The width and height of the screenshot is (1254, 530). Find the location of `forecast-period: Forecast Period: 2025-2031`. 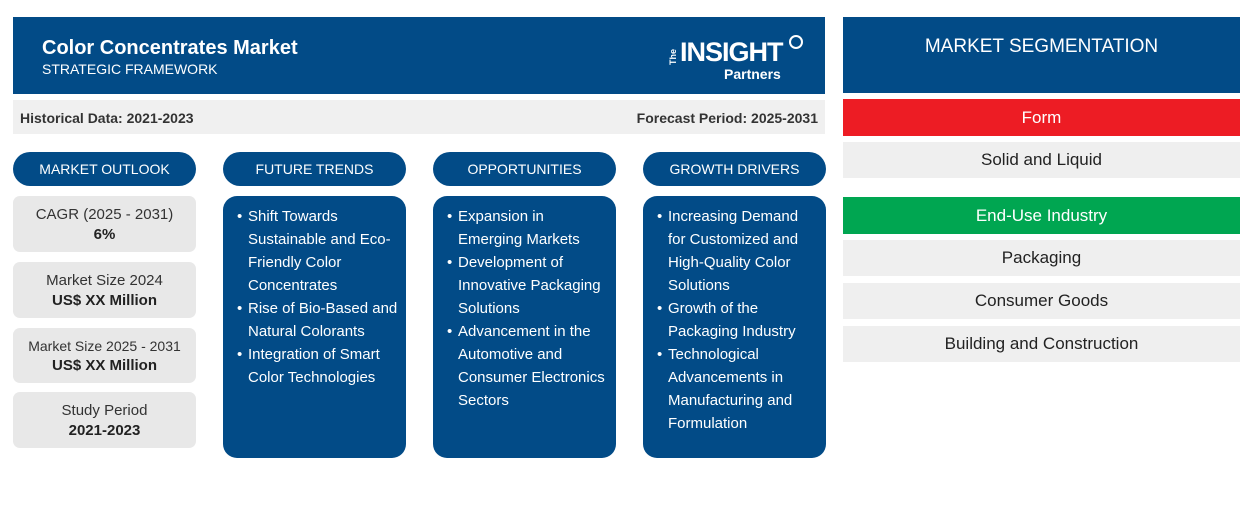

forecast-period: Forecast Period: 2025-2031 is located at coordinates (727, 118).